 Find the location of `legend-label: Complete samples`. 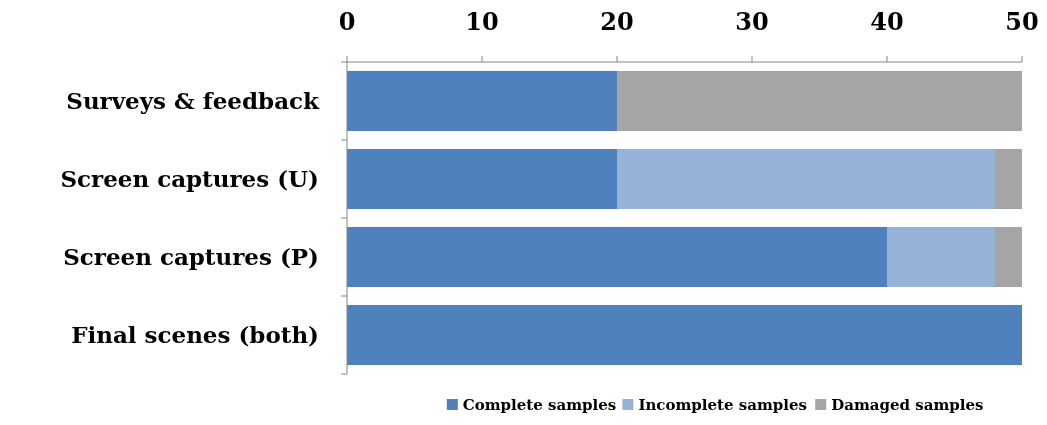

legend-label: Complete samples is located at coordinates (539, 405).